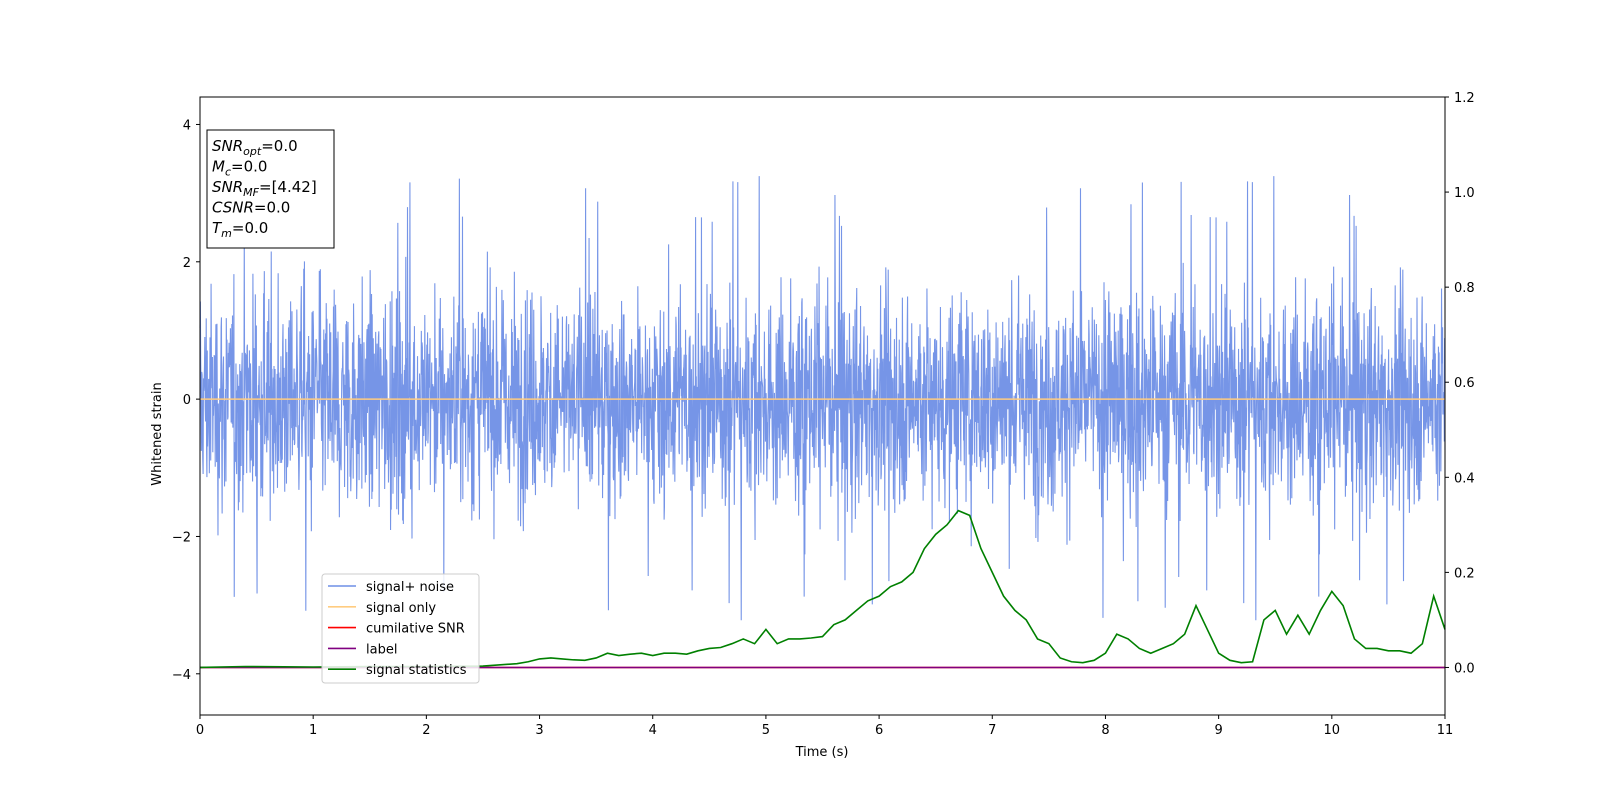  Describe the element at coordinates (822, 752) in the screenshot. I see `x-axis-label: Time (s)` at that location.